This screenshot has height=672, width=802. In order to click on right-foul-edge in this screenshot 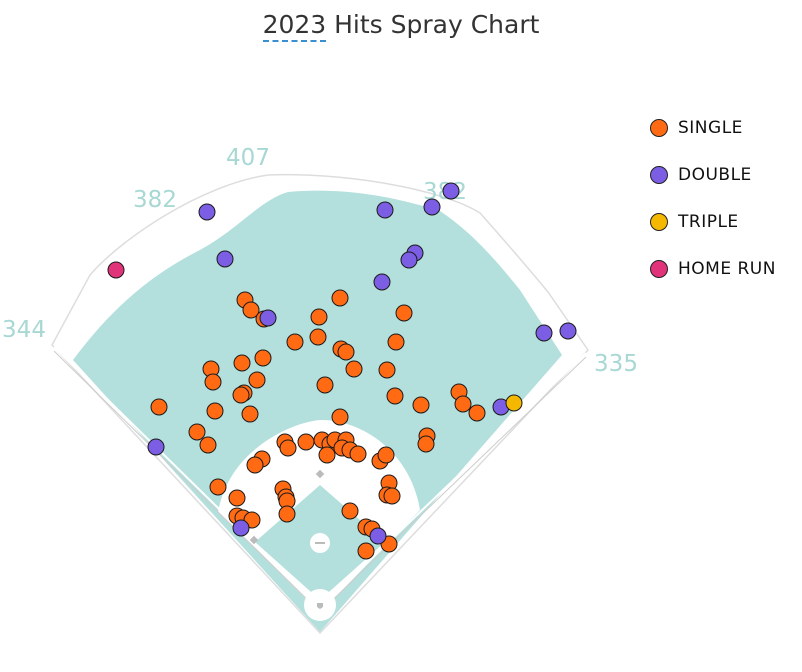, I will do `click(453, 484)`.